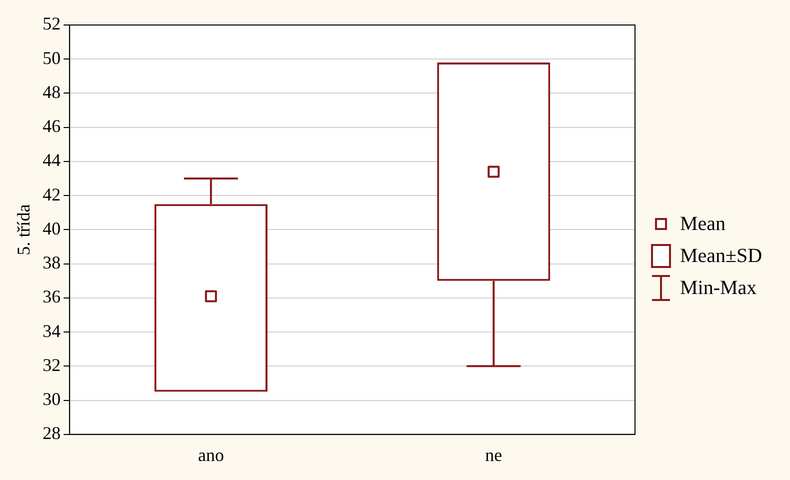 Image resolution: width=790 pixels, height=480 pixels. Describe the element at coordinates (24, 230) in the screenshot. I see `y-axis-title: 5. třída` at that location.